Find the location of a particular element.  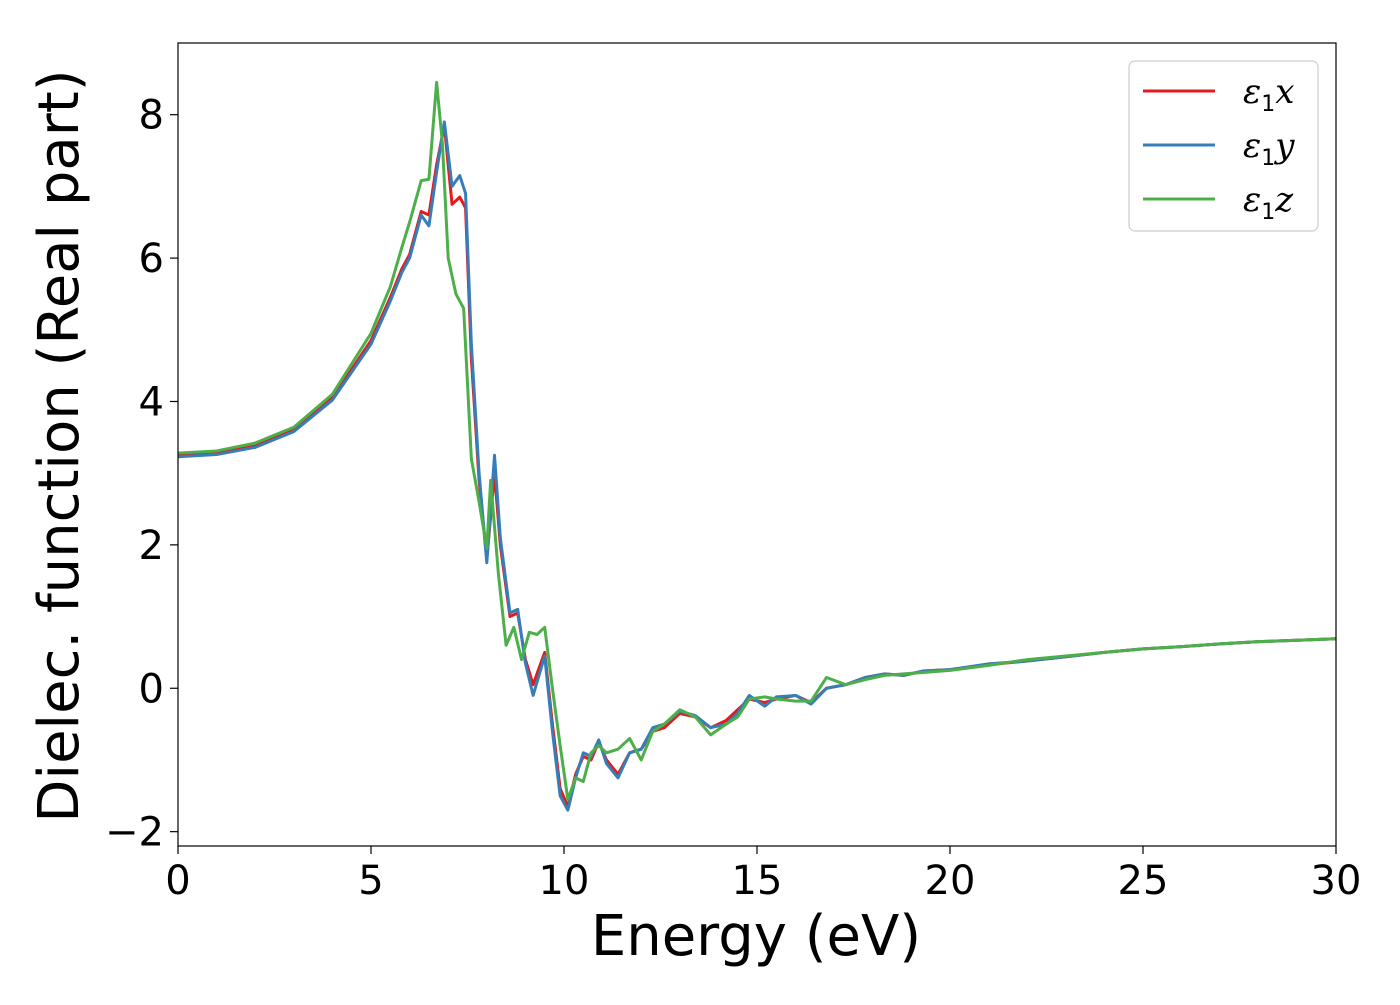

x-tick-label: 10 is located at coordinates (564, 881).